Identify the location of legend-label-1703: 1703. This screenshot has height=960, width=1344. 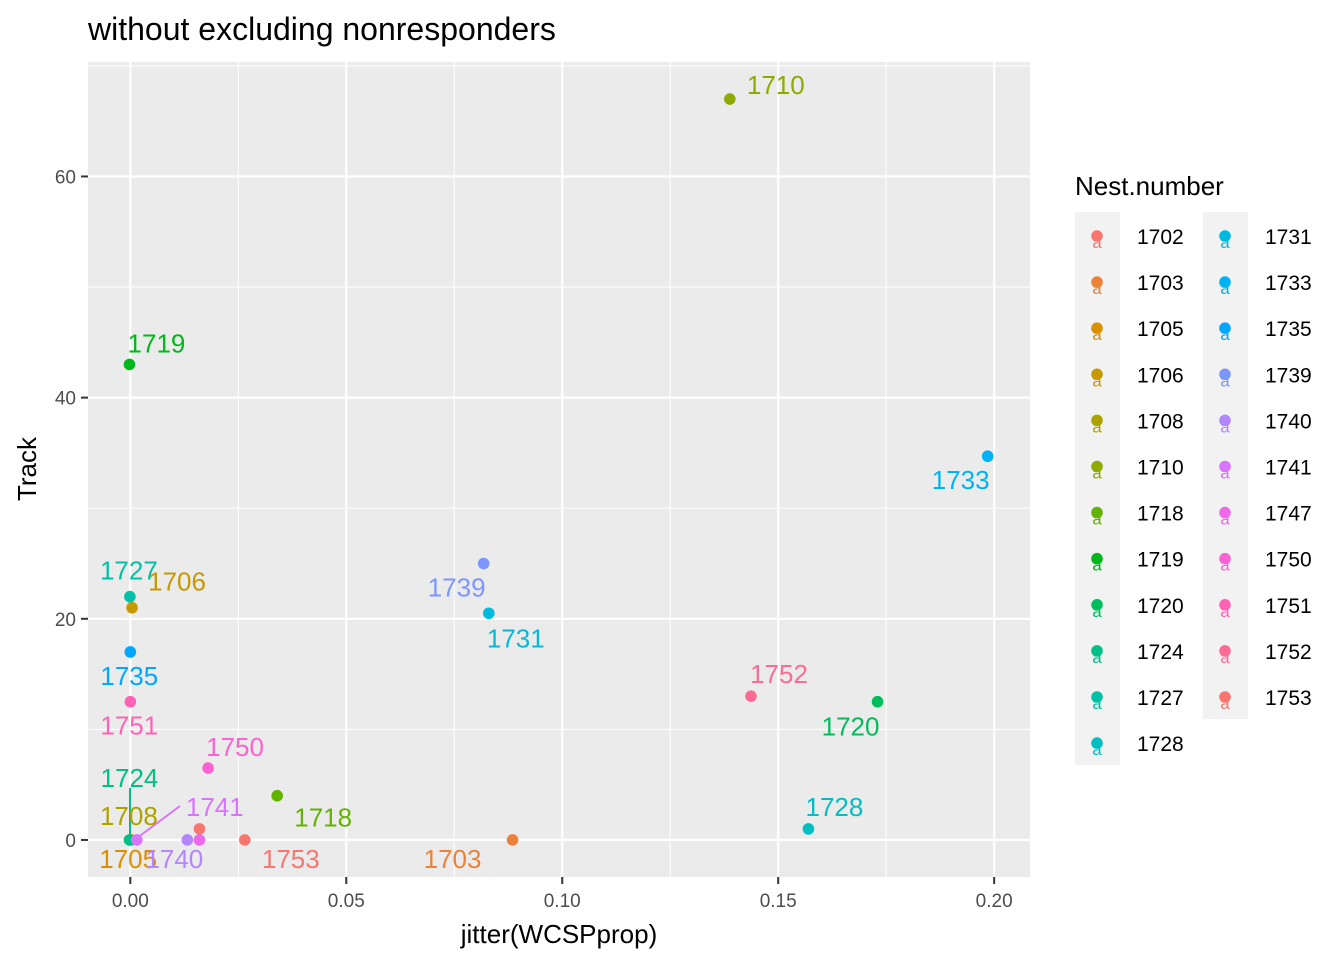
(1160, 283).